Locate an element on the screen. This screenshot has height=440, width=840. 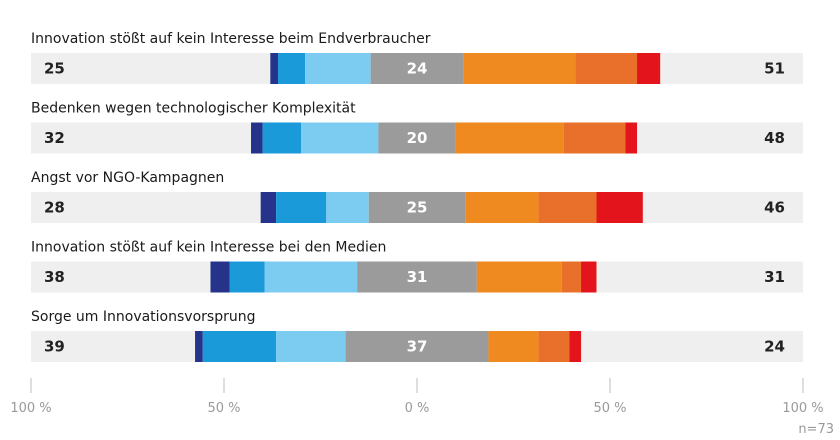
positive-total-label: 46 is located at coordinates (774, 208).